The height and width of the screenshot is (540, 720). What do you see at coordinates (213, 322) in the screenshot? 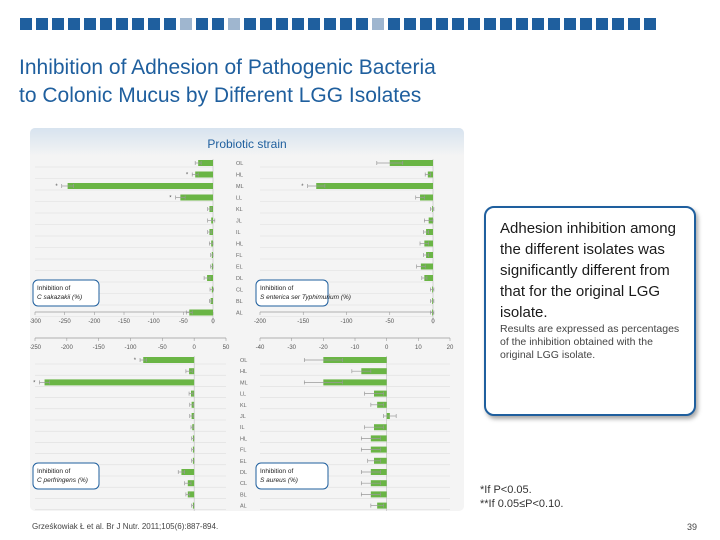
I see `x-tick-label: 0` at bounding box center [213, 322].